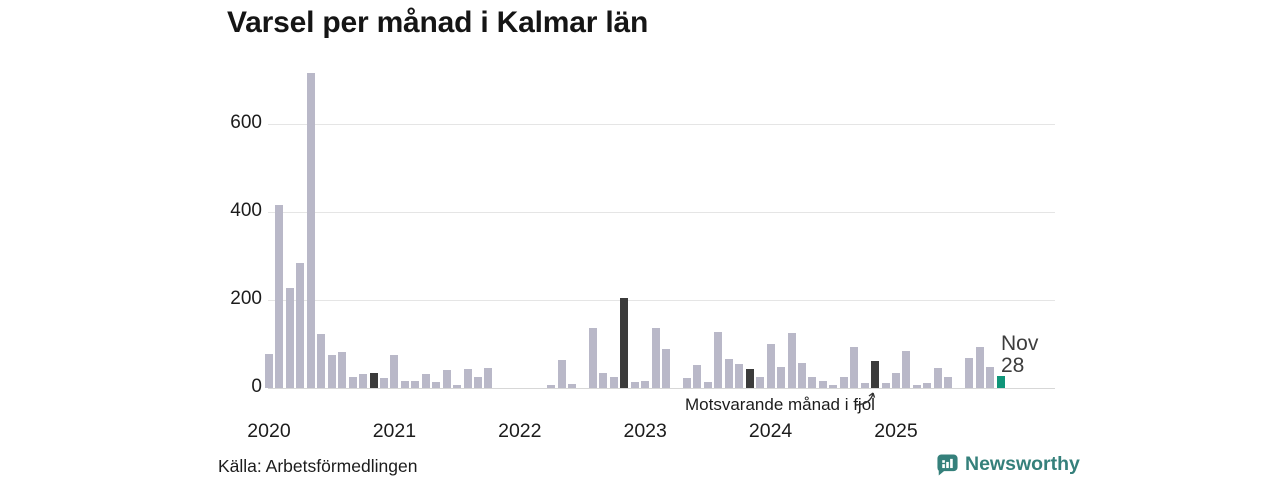 This screenshot has height=480, width=1280. Describe the element at coordinates (256, 386) in the screenshot. I see `y-axis-tick-label: 0` at that location.